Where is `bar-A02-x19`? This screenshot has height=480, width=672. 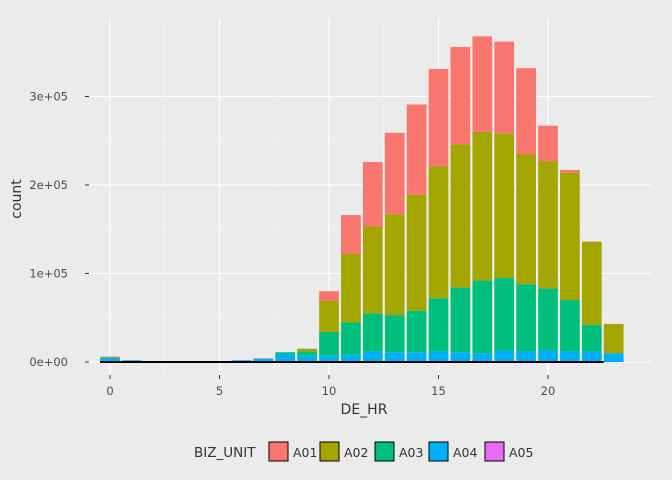 bar-A02-x19 is located at coordinates (526, 219).